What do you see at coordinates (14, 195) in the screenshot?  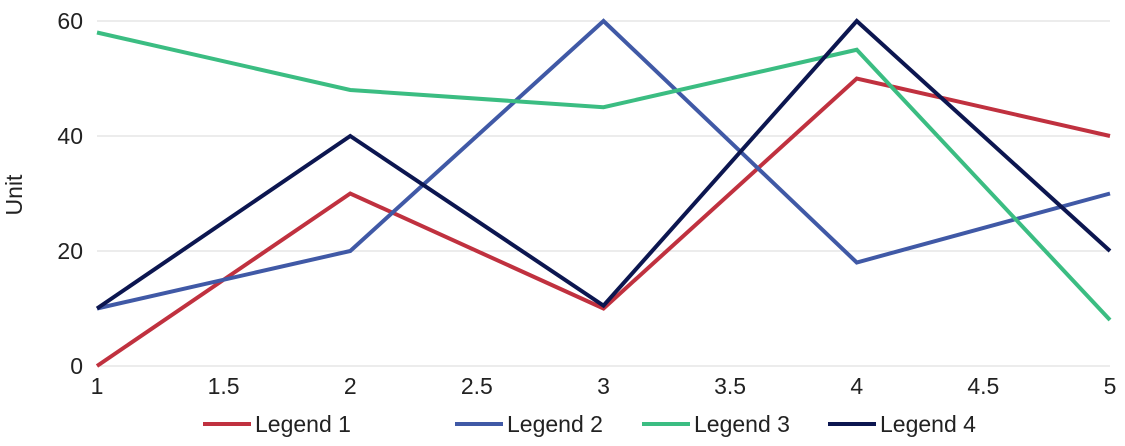 I see `y-axis-title: Unit` at bounding box center [14, 195].